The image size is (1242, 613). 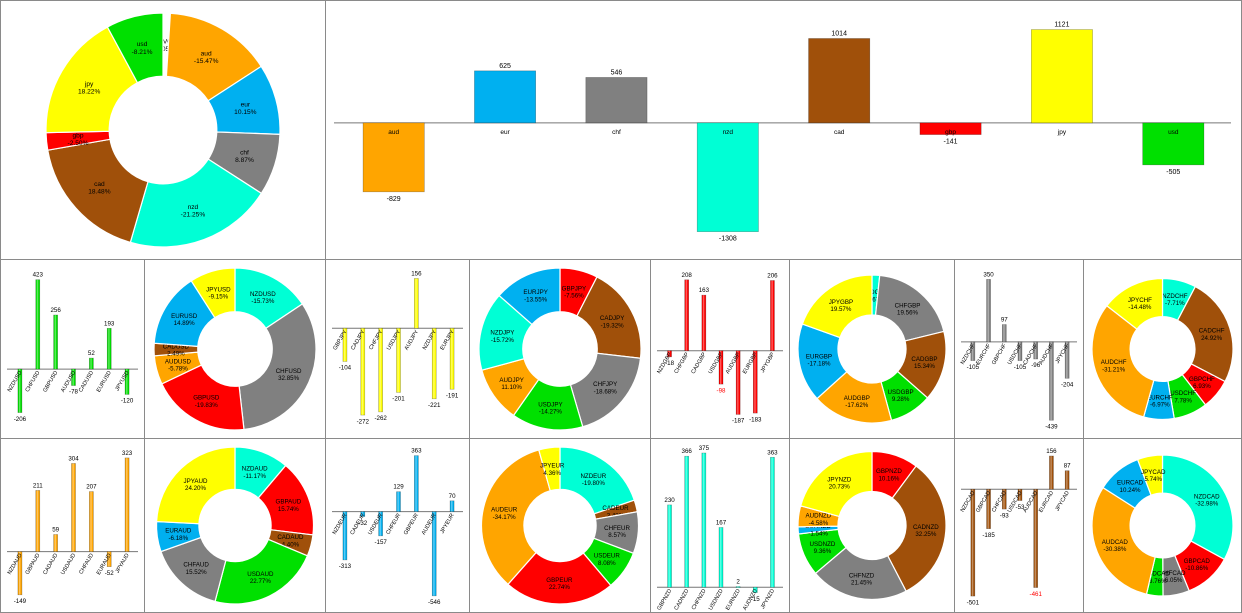 I want to click on bar-jpyusd, so click(x=127, y=381).